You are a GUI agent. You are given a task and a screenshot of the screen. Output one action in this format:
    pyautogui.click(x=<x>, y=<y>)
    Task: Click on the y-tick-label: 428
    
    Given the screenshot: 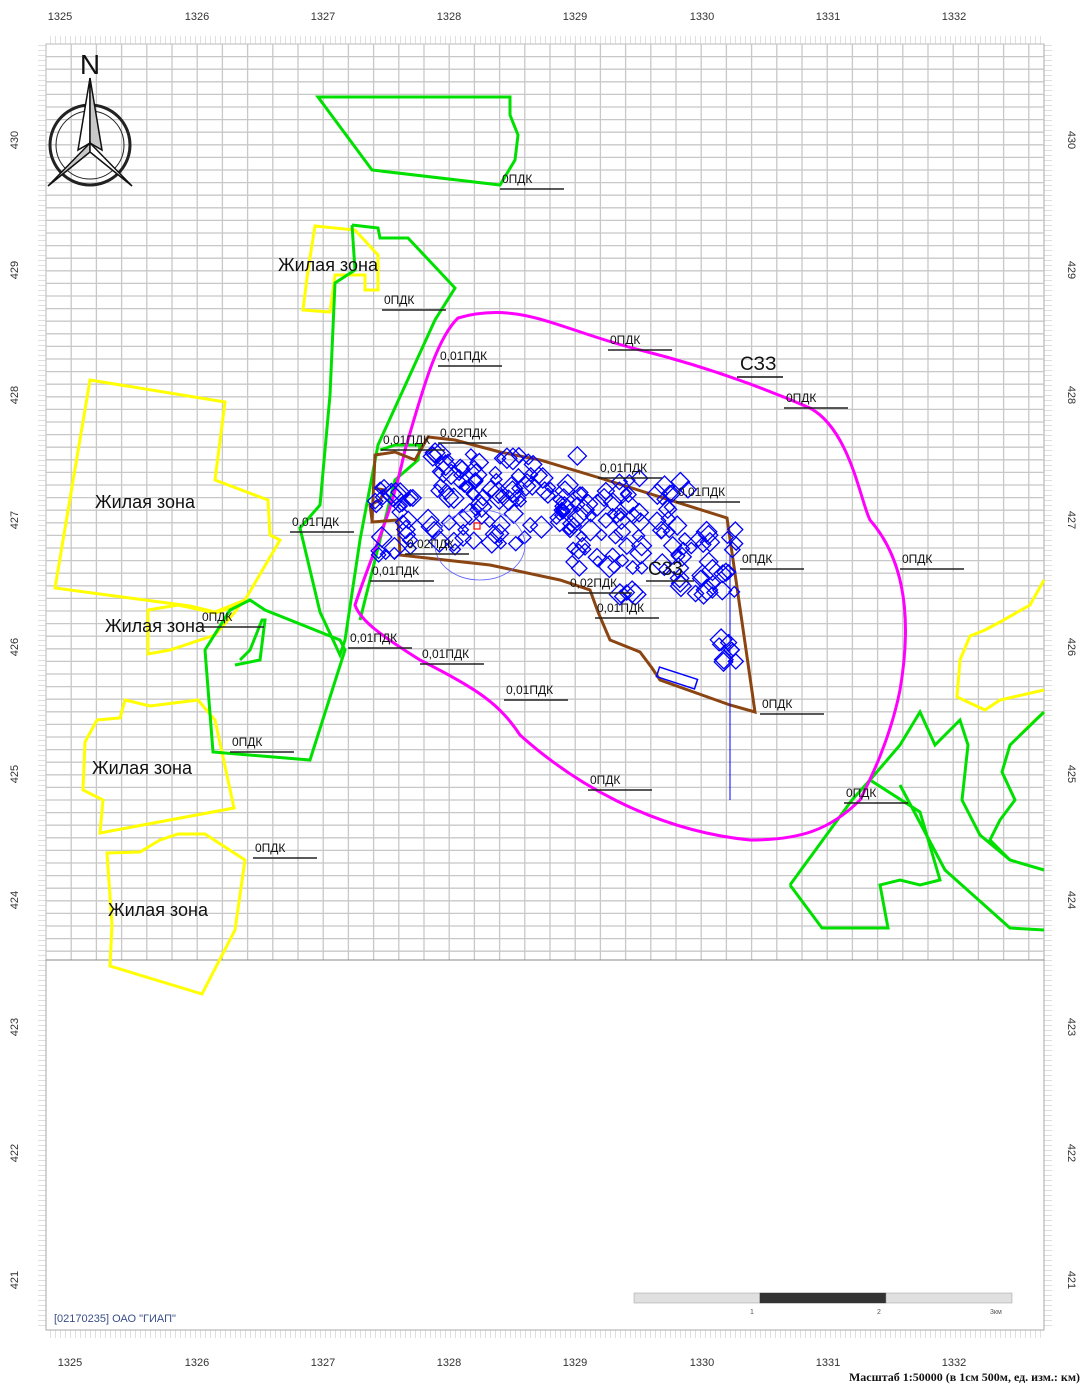 What is the action you would take?
    pyautogui.click(x=1071, y=395)
    